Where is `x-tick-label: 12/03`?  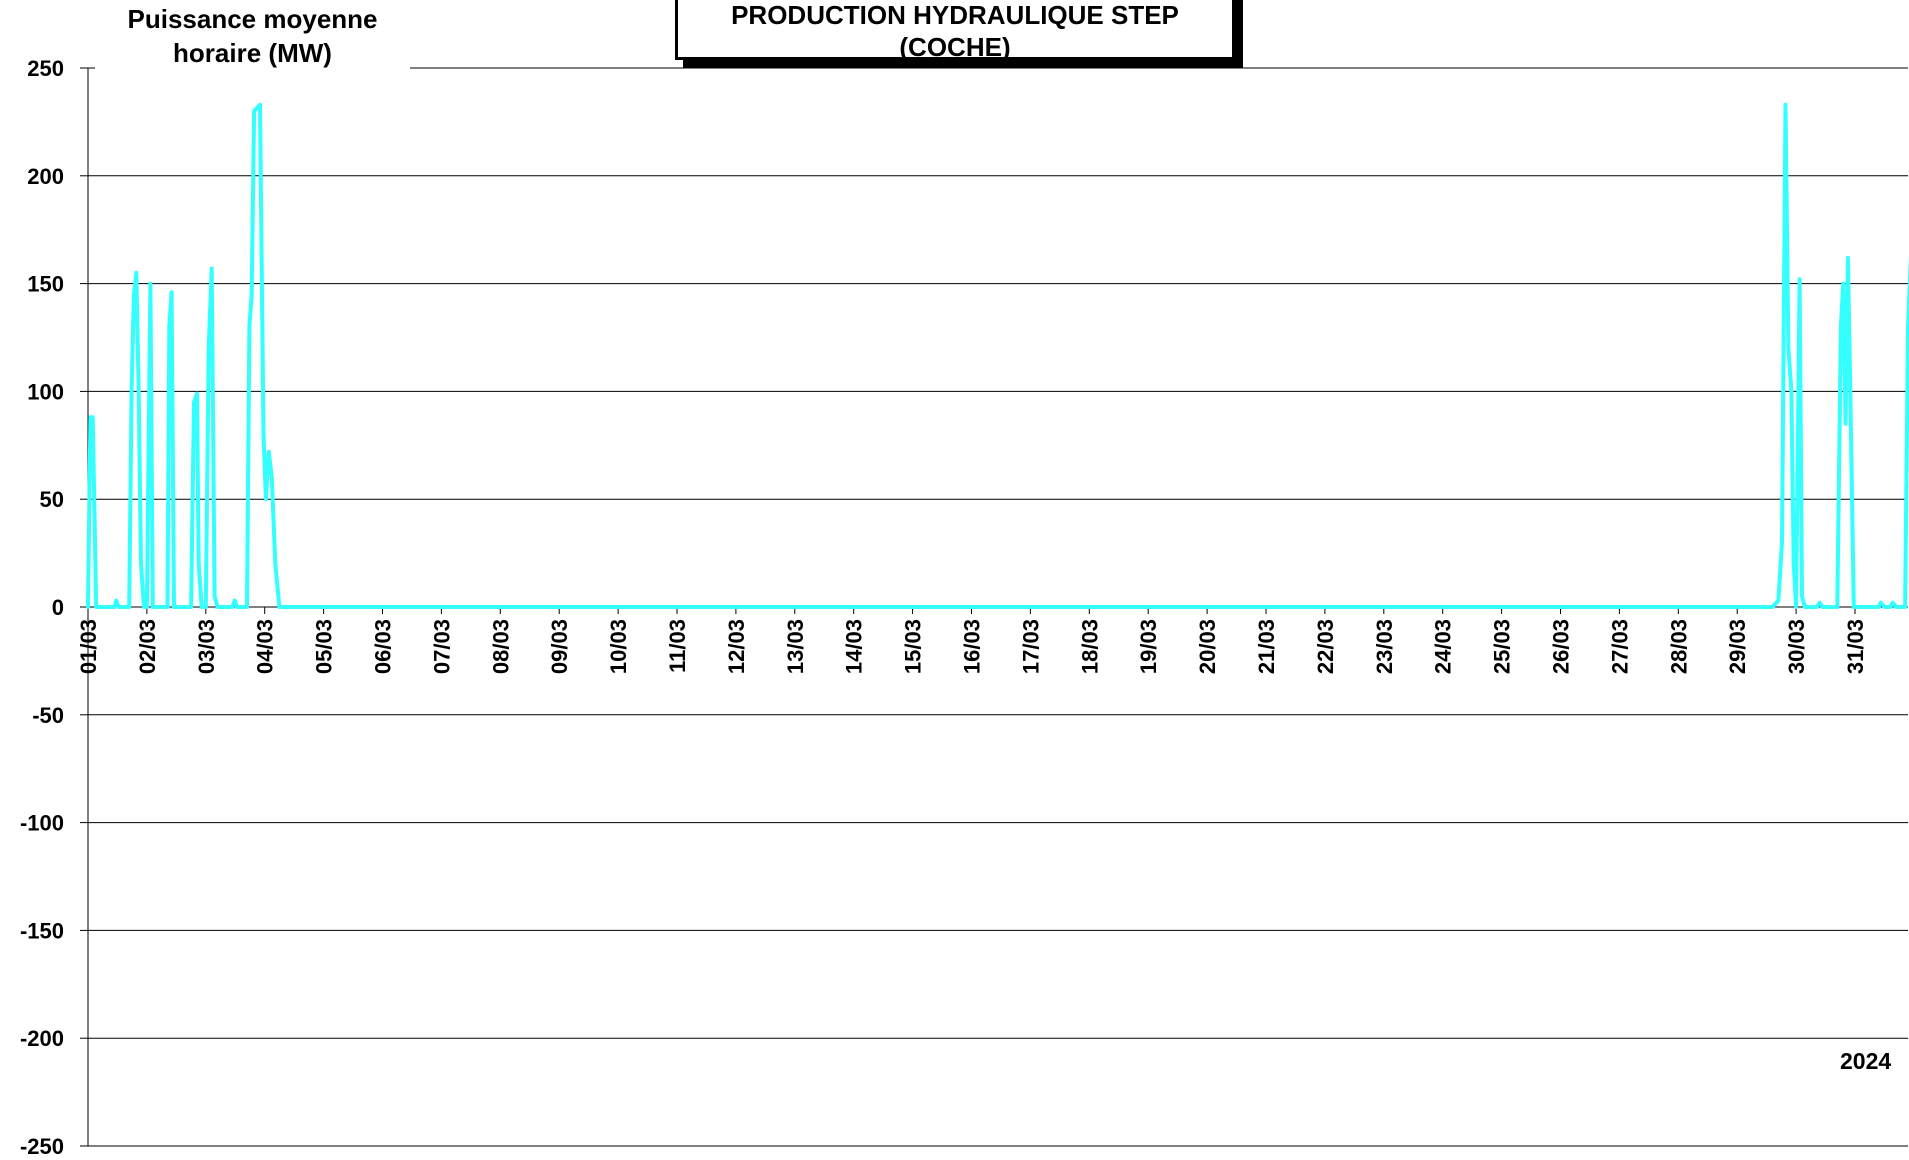
x-tick-label: 12/03 is located at coordinates (736, 646).